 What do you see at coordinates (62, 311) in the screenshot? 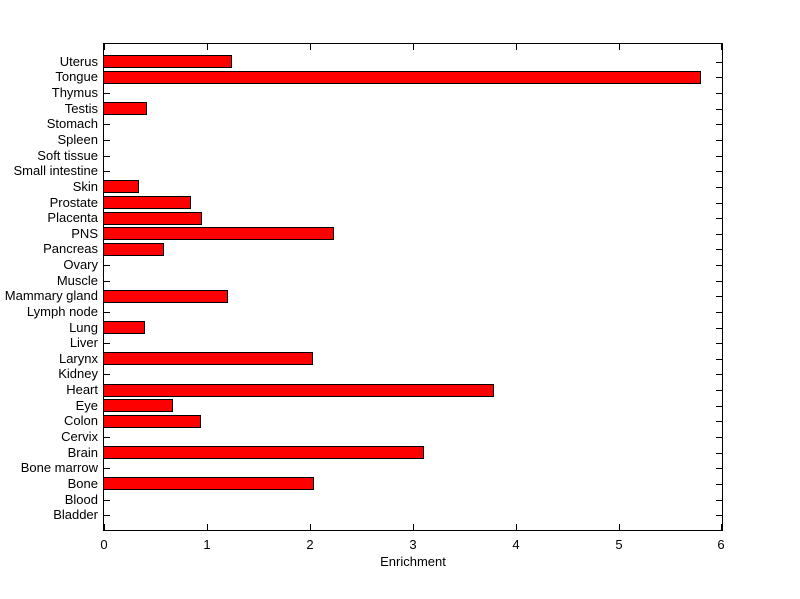
I see `y-axis-label: Lymph node` at bounding box center [62, 311].